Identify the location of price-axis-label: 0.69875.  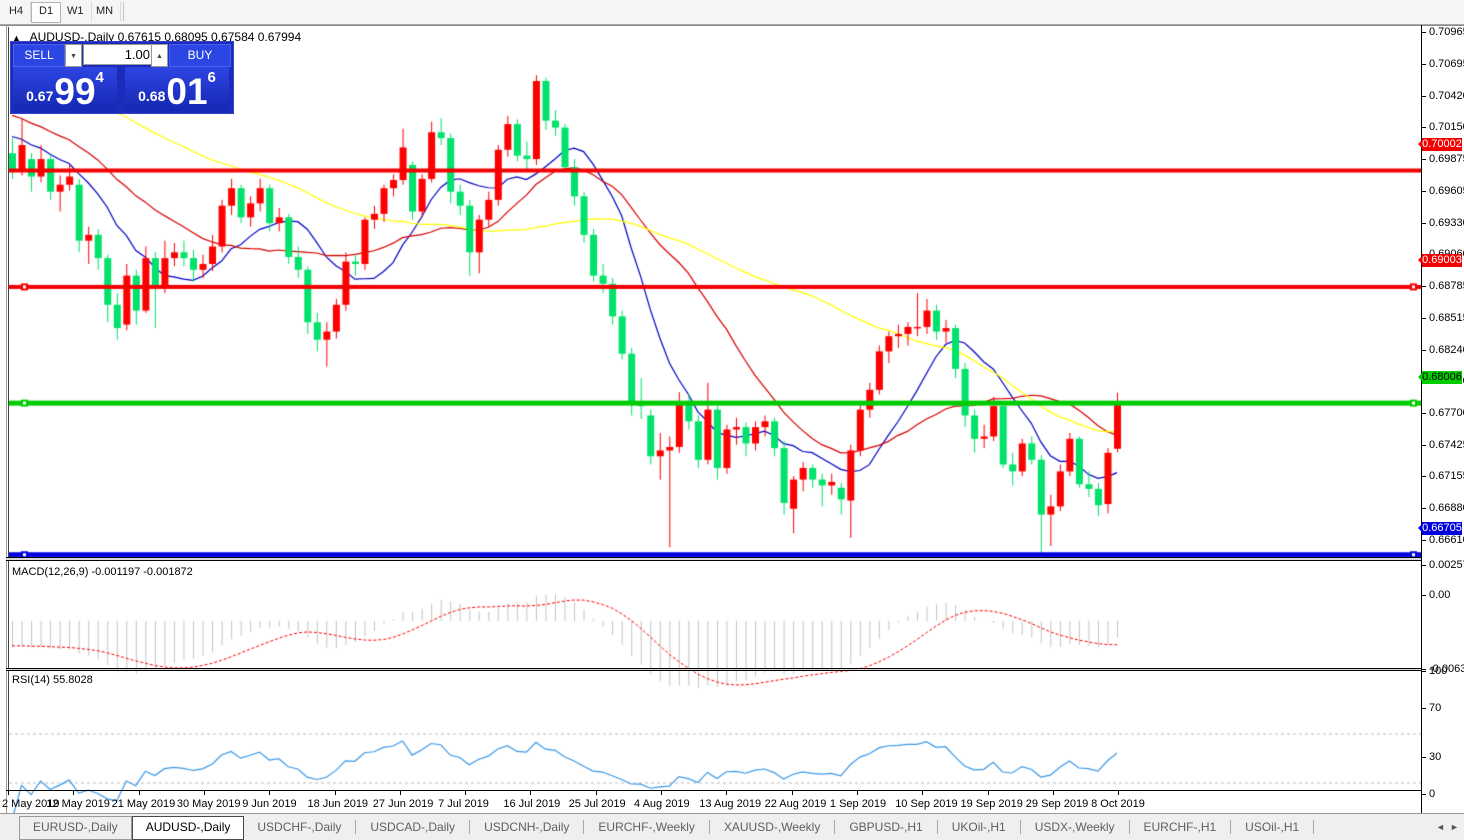
(1446, 159).